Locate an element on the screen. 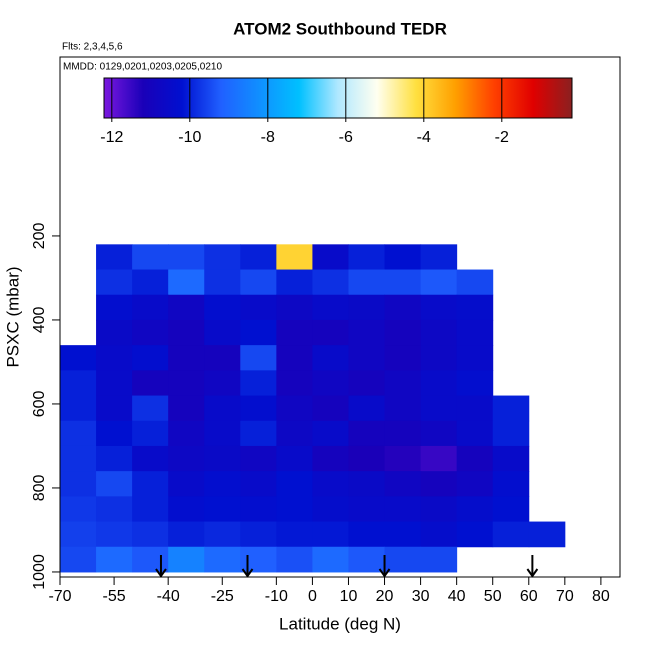  x-tick-label: 80 is located at coordinates (601, 596).